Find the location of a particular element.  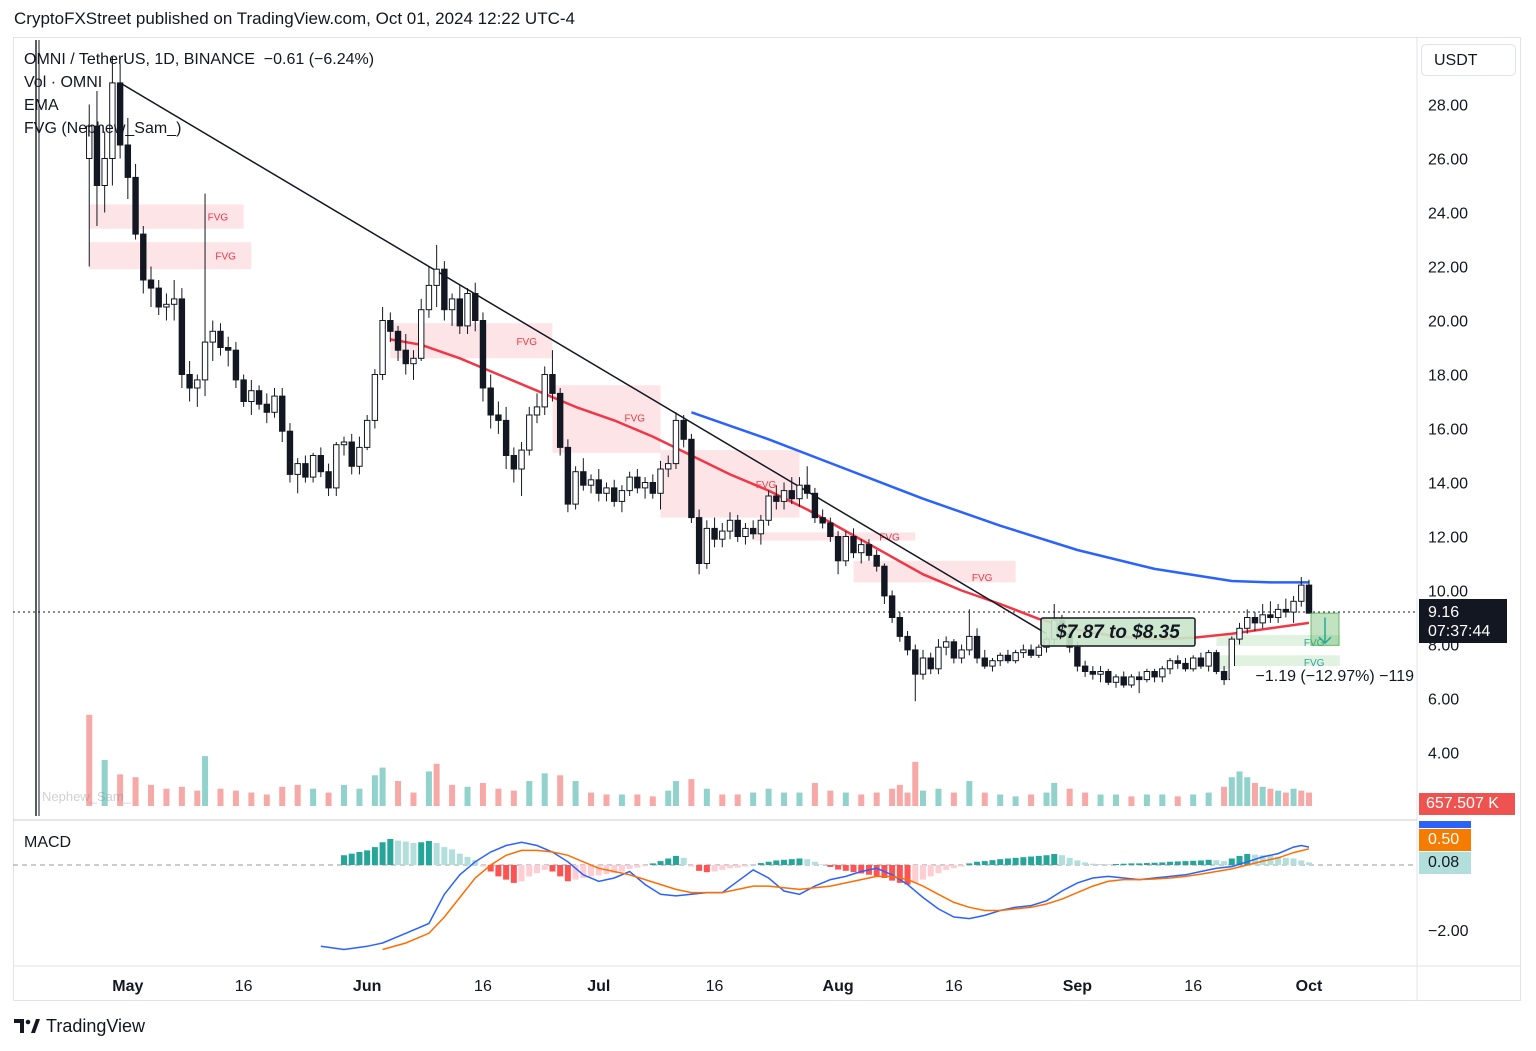

price-range-annotation-box is located at coordinates (1118, 632).